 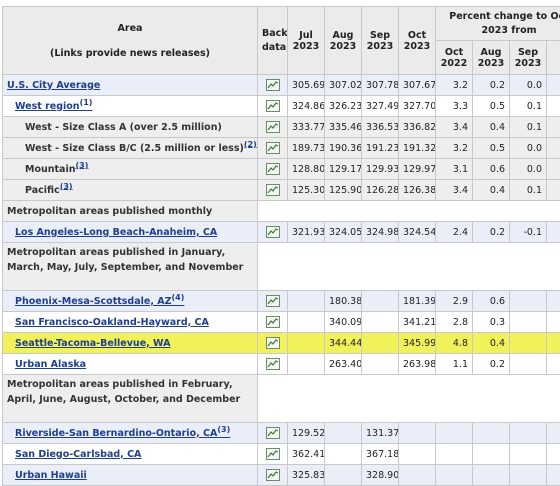 I want to click on area-link-san-francisco: San Francisco-Oakland-Hayward, CA, so click(x=112, y=322).